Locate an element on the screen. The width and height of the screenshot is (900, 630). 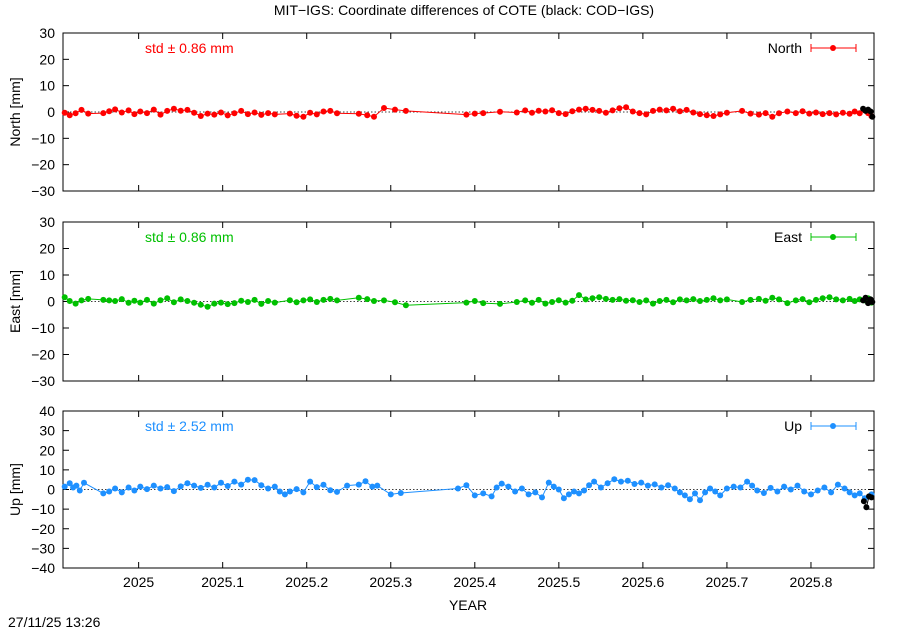
std-label-north: std ± 0.86 mm is located at coordinates (189, 48).